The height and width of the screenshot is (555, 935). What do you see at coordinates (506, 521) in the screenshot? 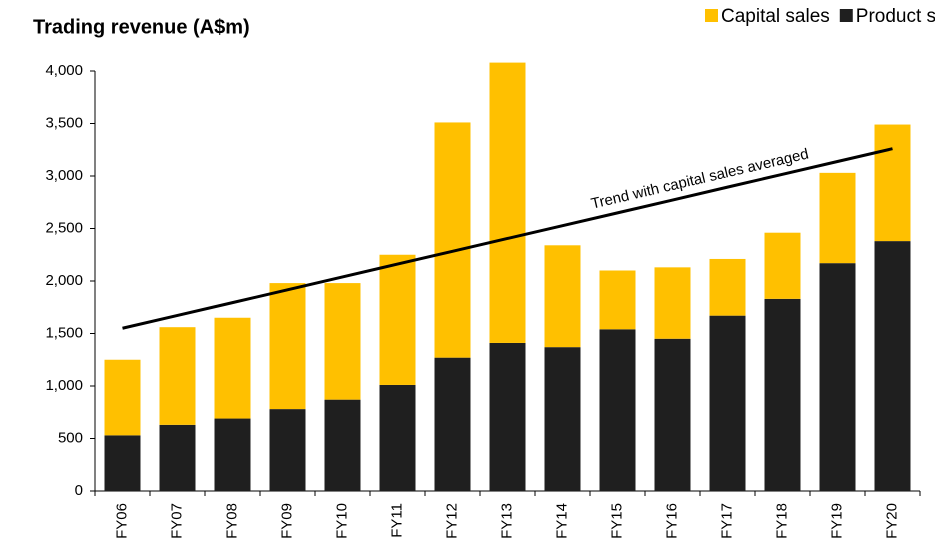
I see `x-tick-label: FY13` at bounding box center [506, 521].